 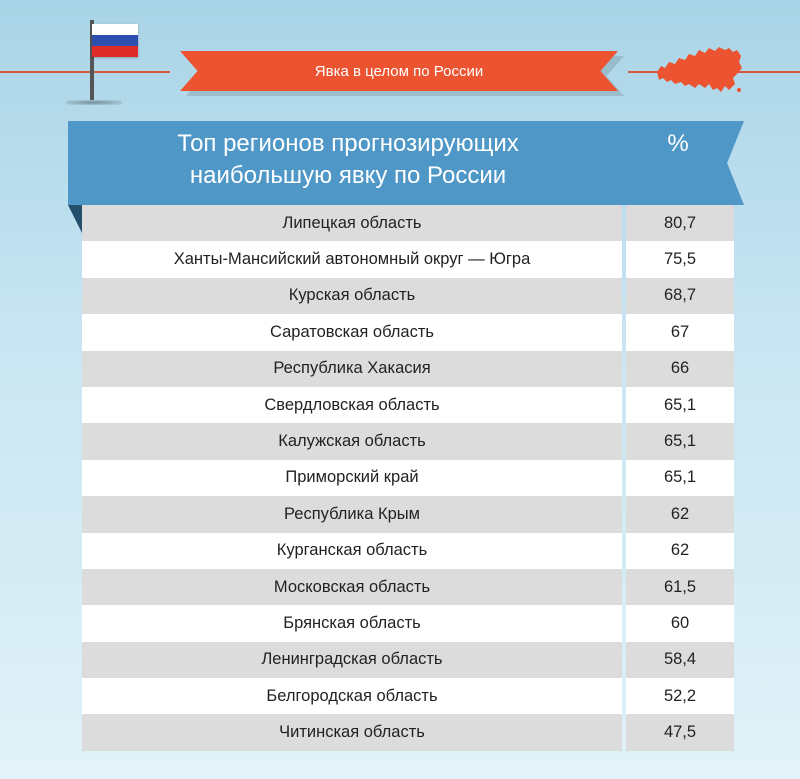 I want to click on russian-flag-icon, so click(x=106, y=62).